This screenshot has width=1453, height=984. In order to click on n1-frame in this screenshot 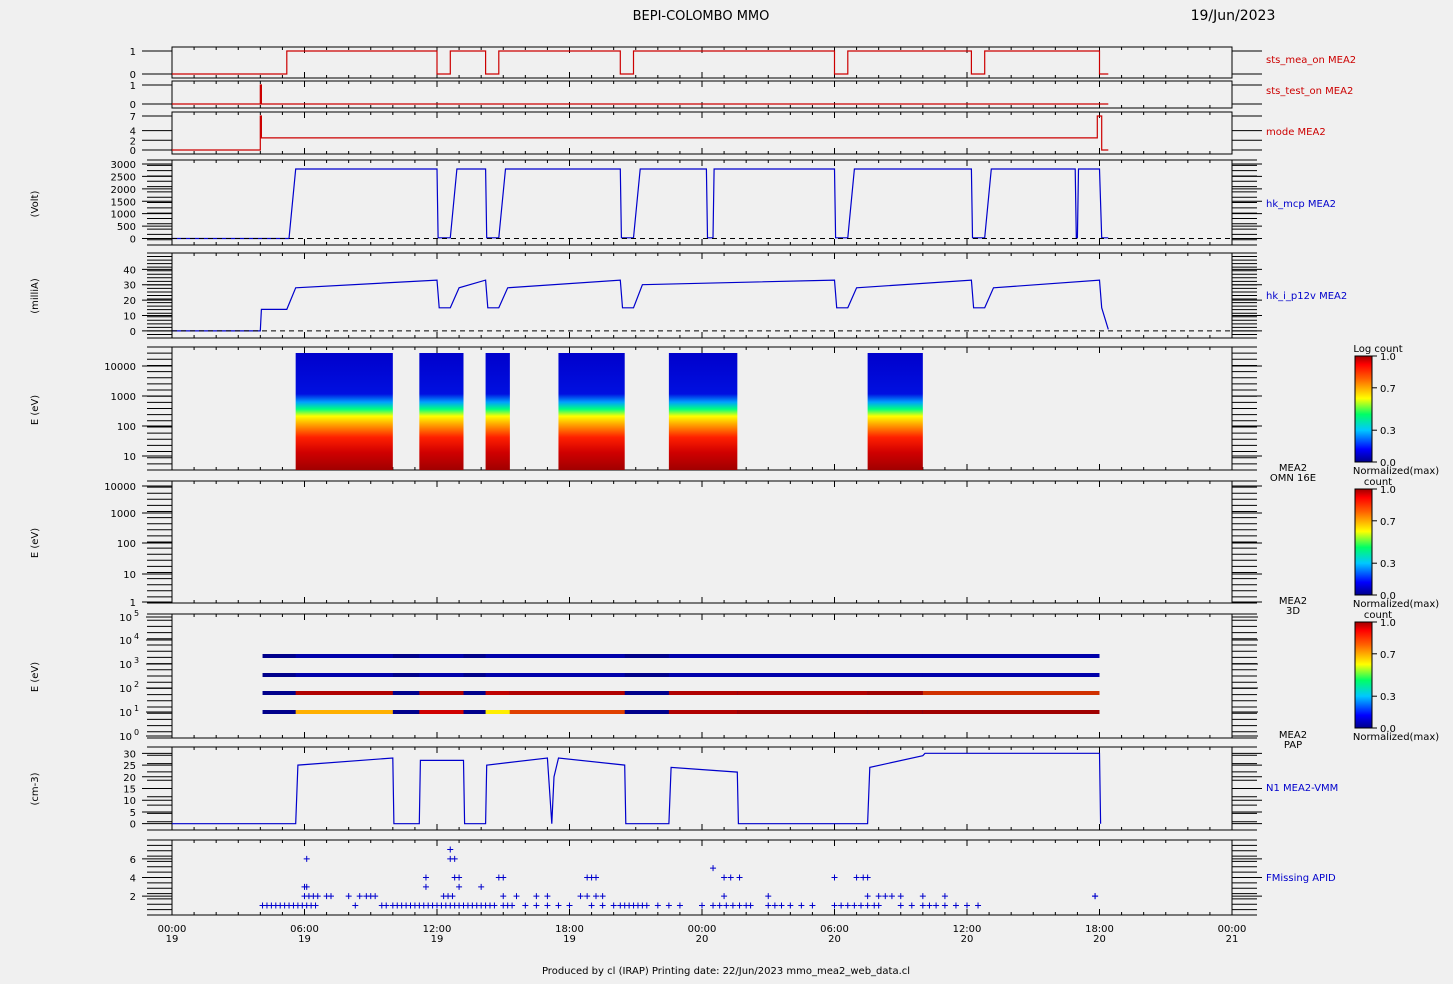, I will do `click(702, 788)`.